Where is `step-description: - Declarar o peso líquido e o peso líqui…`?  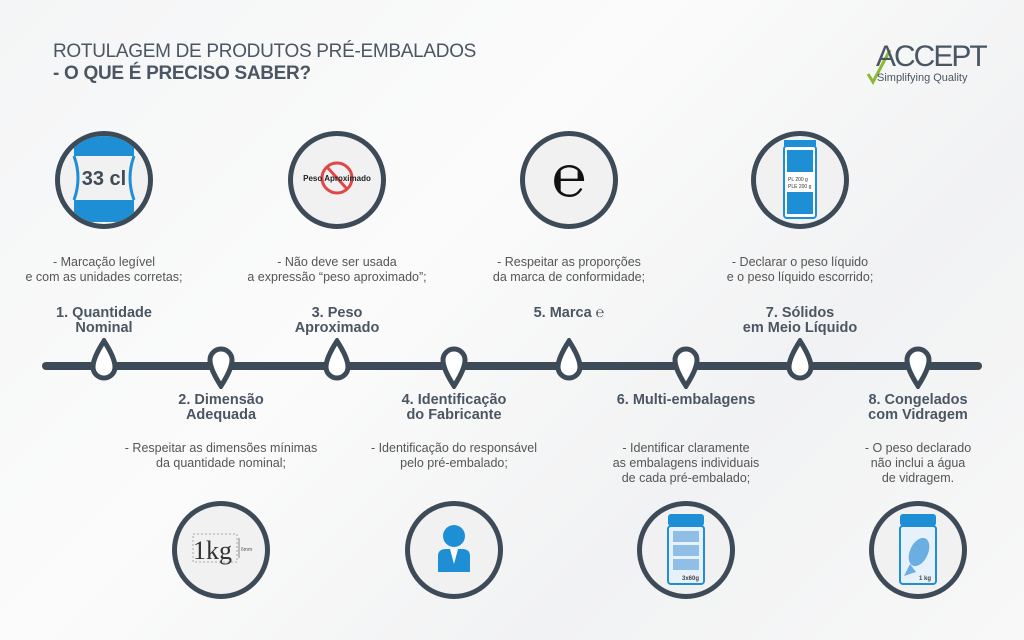
step-description: - Declarar o peso líquido e o peso líqui… is located at coordinates (800, 269).